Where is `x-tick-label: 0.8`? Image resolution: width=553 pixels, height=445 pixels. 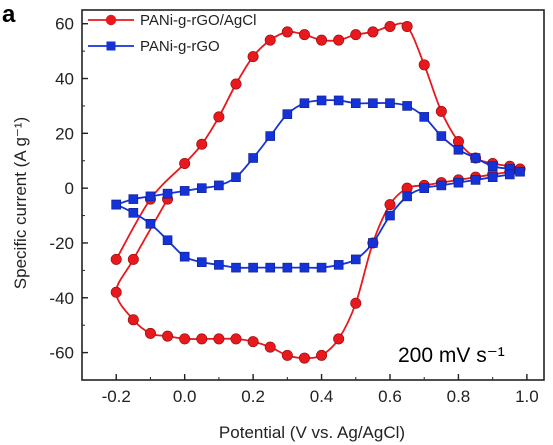
x-tick-label: 0.8 is located at coordinates (459, 396).